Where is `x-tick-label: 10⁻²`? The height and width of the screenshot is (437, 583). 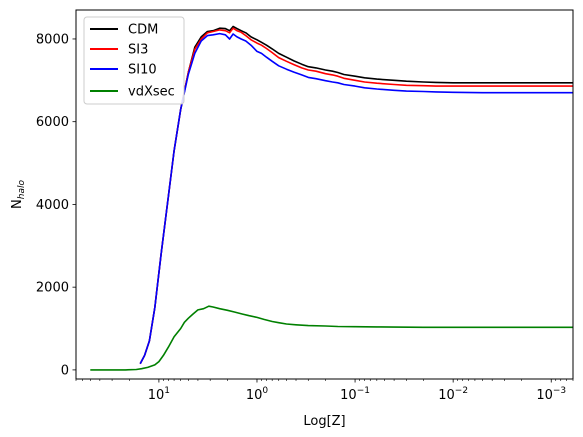 x-tick-label: 10⁻² is located at coordinates (453, 394).